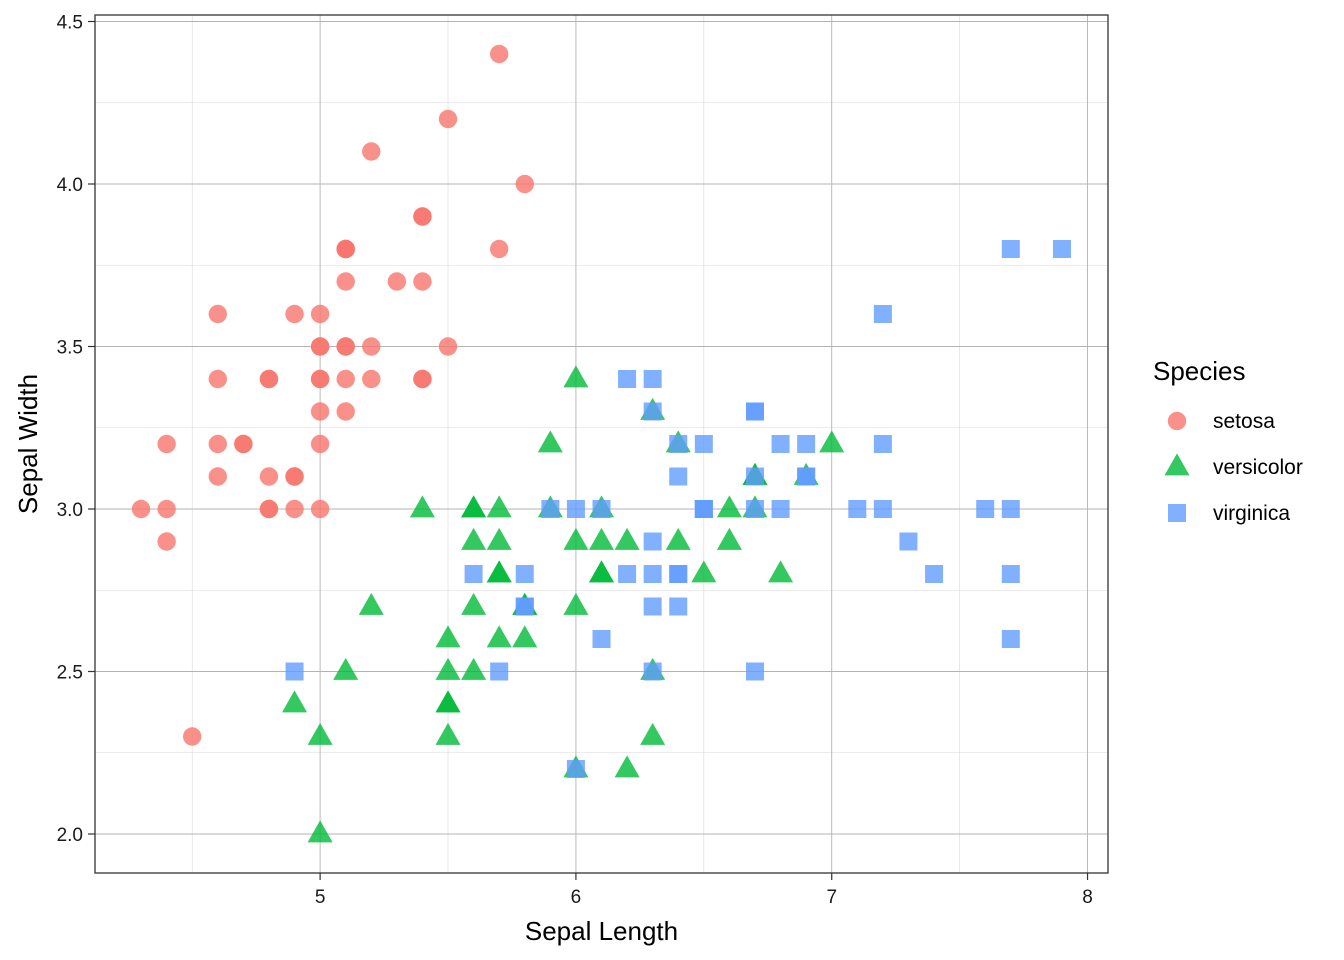  What do you see at coordinates (70, 510) in the screenshot?
I see `y-tick-label: 3.0` at bounding box center [70, 510].